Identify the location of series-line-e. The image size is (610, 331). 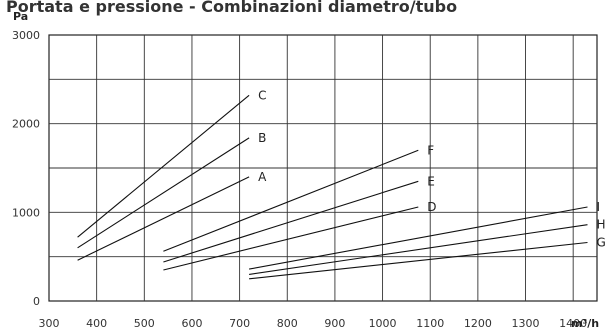
(291, 221).